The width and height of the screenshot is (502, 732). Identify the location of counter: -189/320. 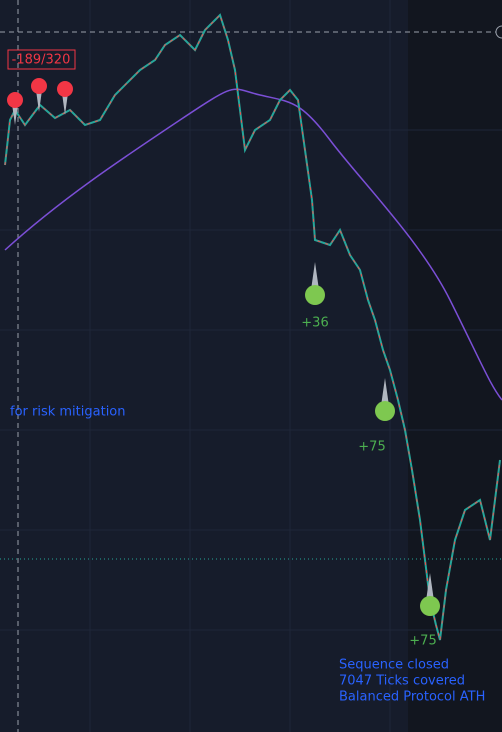
(41, 60).